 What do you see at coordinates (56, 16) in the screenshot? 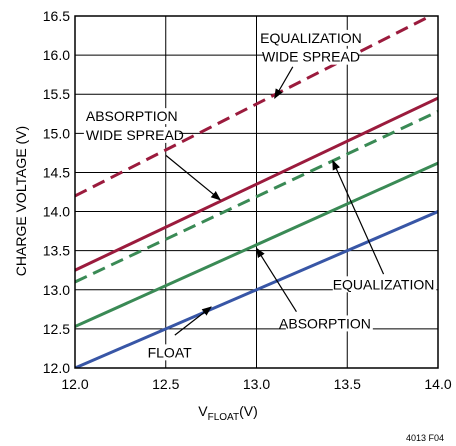
I see `y-tick-label: 16.5` at bounding box center [56, 16].